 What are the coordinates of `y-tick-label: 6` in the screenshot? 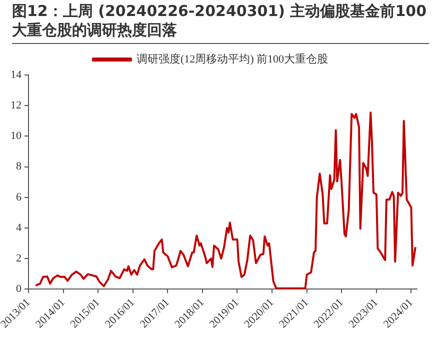 It's located at (19, 197).